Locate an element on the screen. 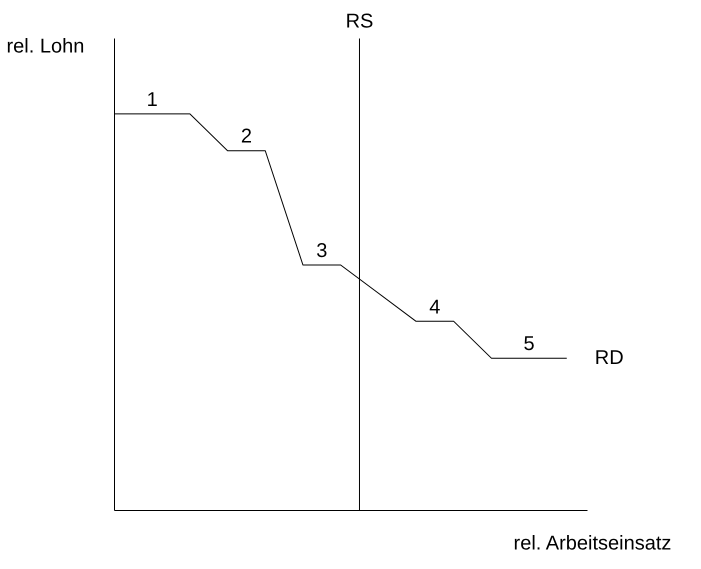  x-axis-title: rel. Arbeitseinsatz is located at coordinates (593, 543).